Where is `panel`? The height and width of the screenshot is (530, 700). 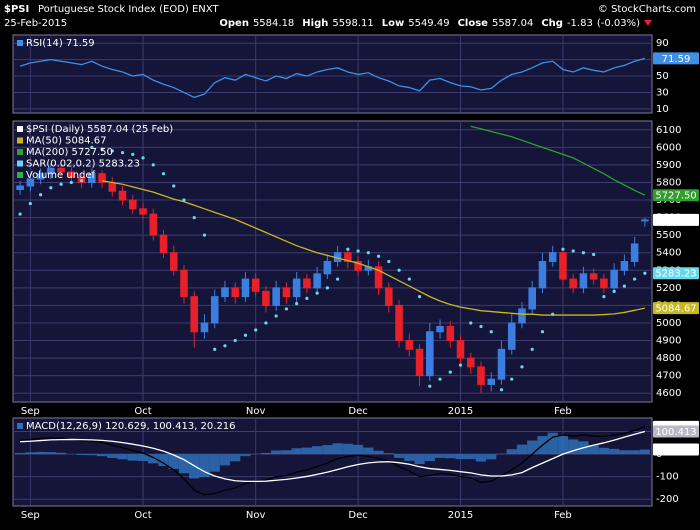 panel is located at coordinates (332, 74).